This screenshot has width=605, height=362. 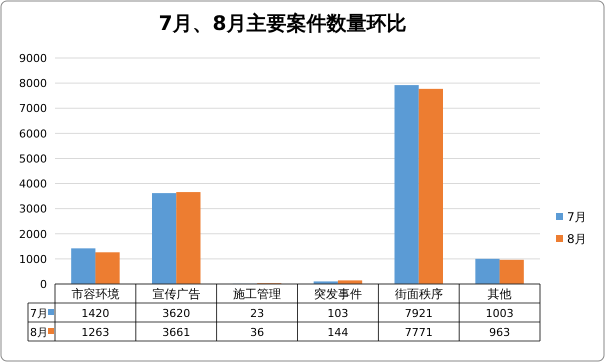 What do you see at coordinates (500, 313) in the screenshot?
I see `data-label: 1003` at bounding box center [500, 313].